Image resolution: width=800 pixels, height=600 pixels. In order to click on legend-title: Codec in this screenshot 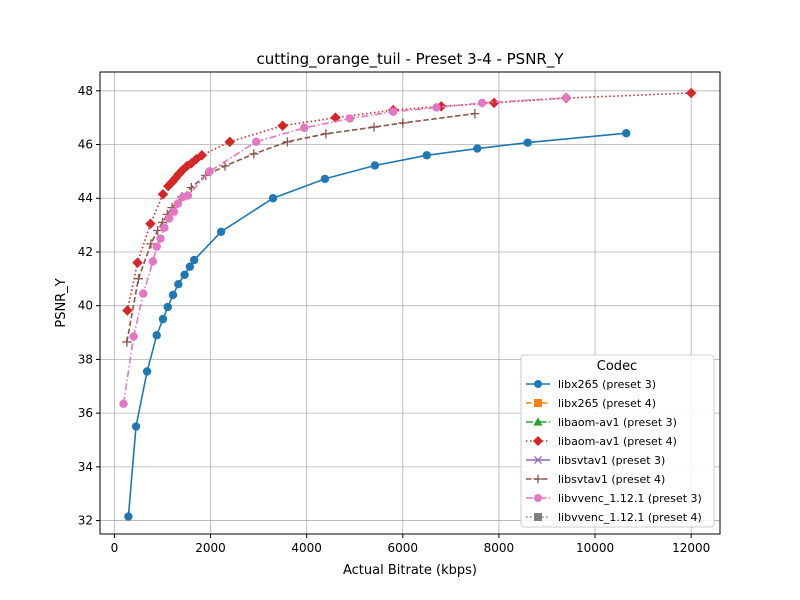, I will do `click(617, 366)`.